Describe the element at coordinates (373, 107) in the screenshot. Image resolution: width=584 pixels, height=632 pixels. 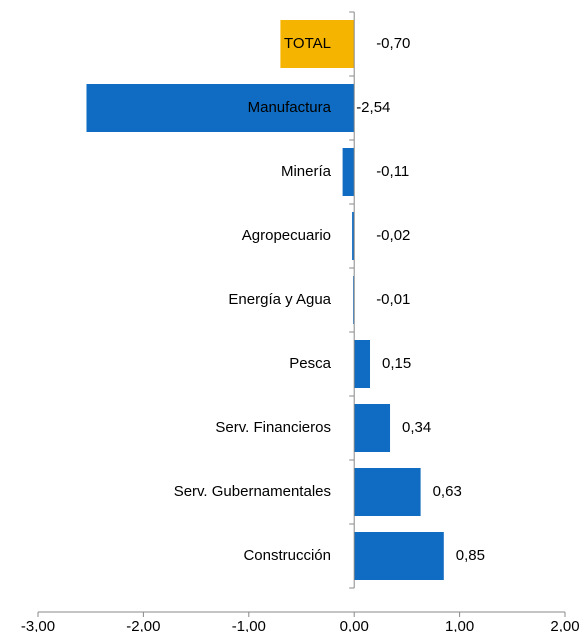
I see `value-label: -2,54` at that location.